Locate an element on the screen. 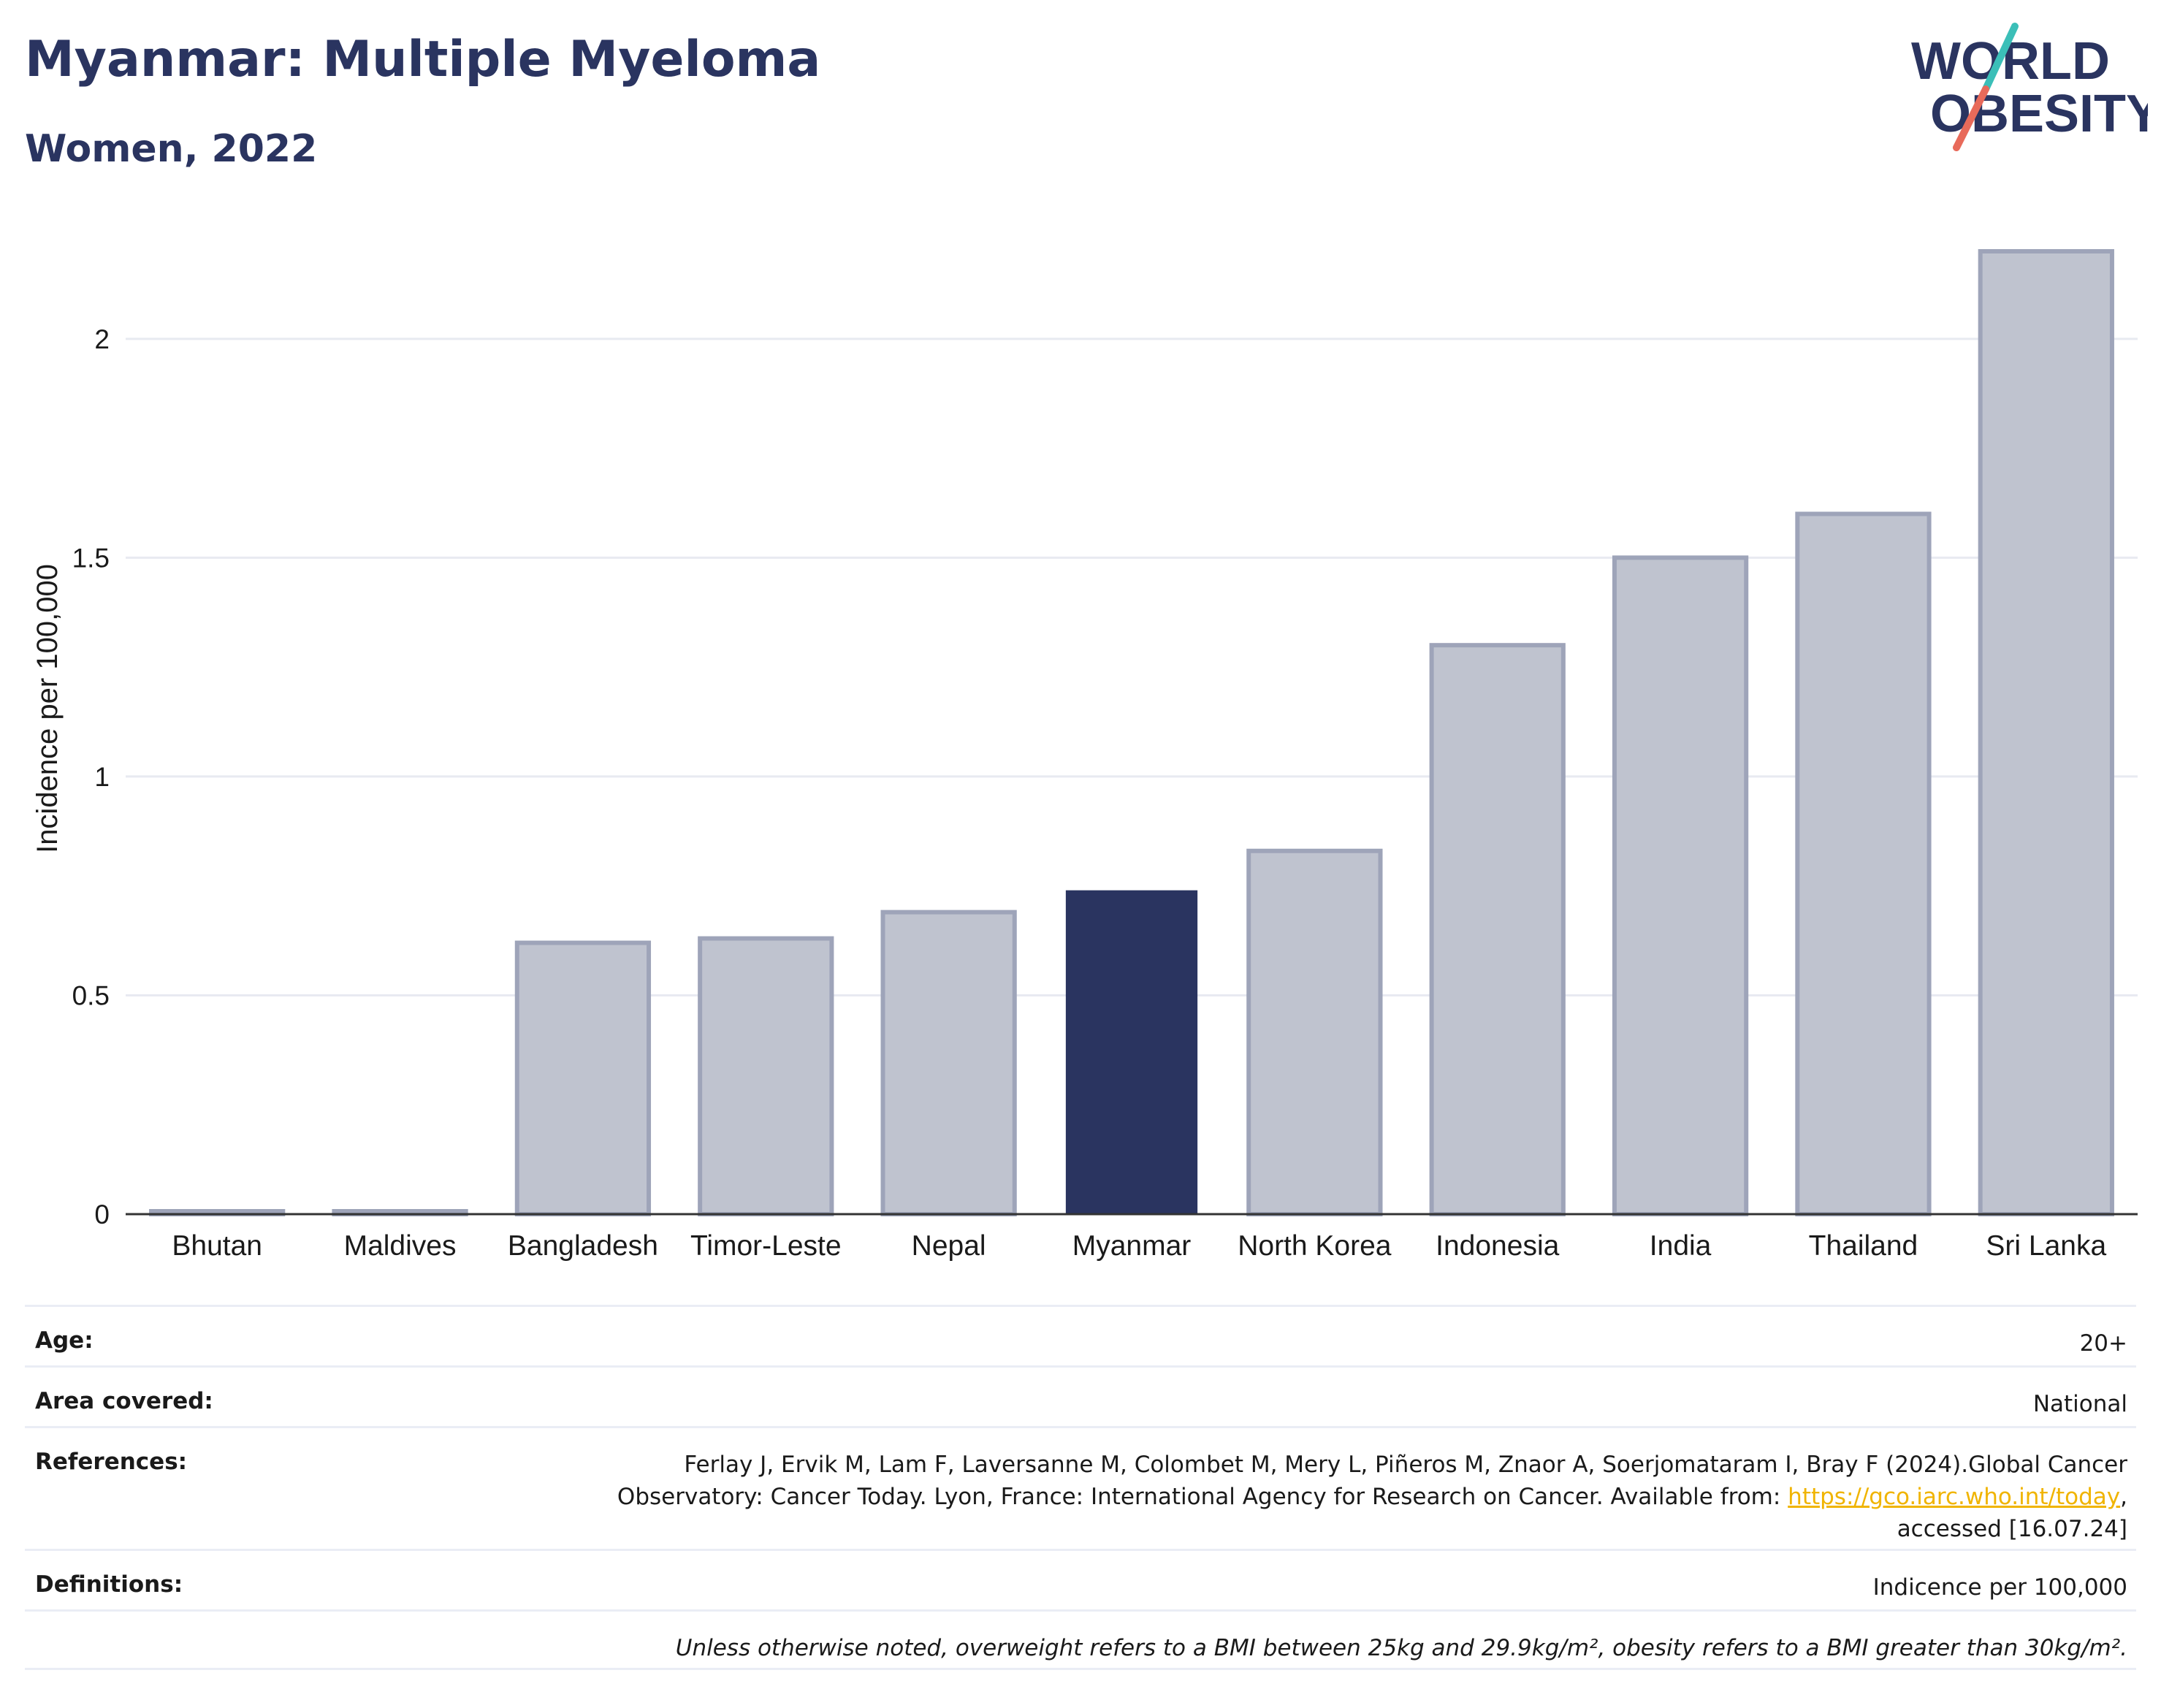  logo-slash-teal is located at coordinates (2000, 58).